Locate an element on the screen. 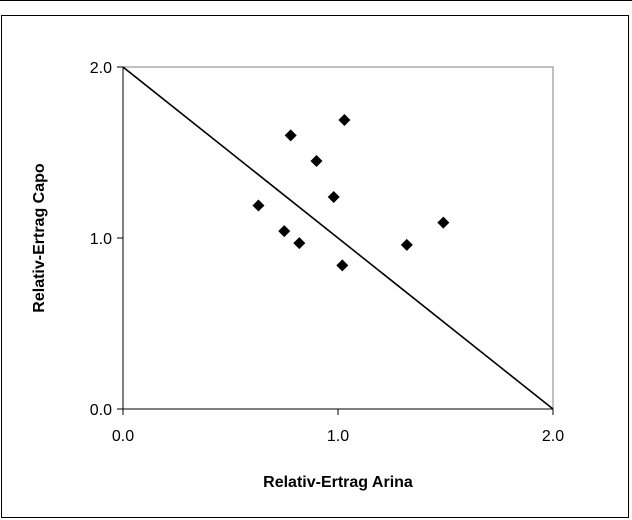 This screenshot has width=632, height=520. y-tick-label: 1.0 is located at coordinates (101, 239).